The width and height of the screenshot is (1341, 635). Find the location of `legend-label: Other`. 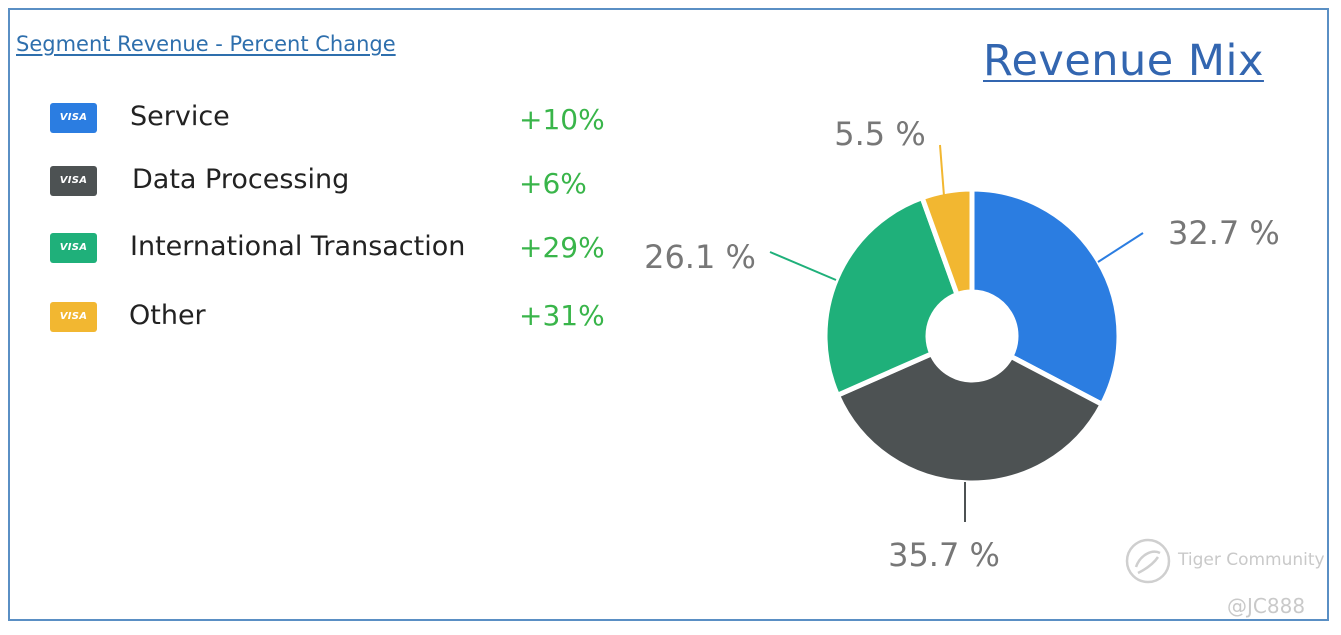

legend-label: Other is located at coordinates (167, 315).